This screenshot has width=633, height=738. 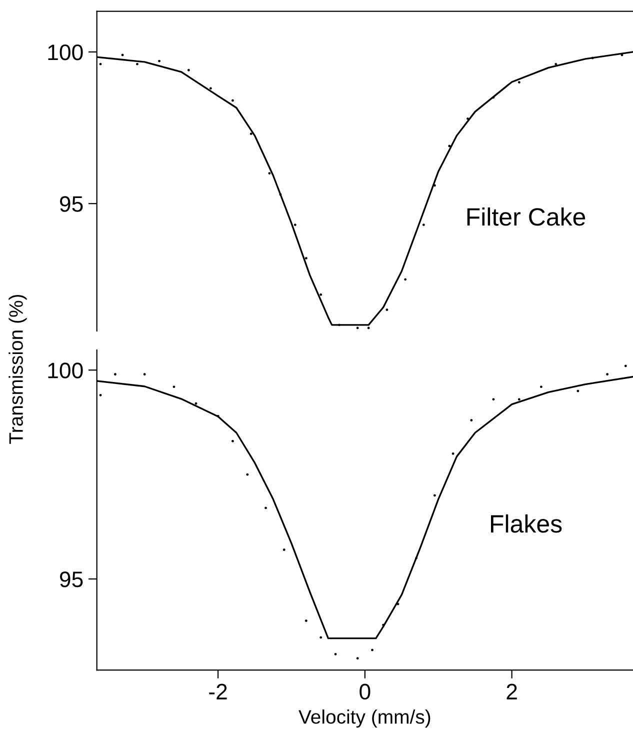 I want to click on x-tick-label: 2, so click(x=511, y=692).